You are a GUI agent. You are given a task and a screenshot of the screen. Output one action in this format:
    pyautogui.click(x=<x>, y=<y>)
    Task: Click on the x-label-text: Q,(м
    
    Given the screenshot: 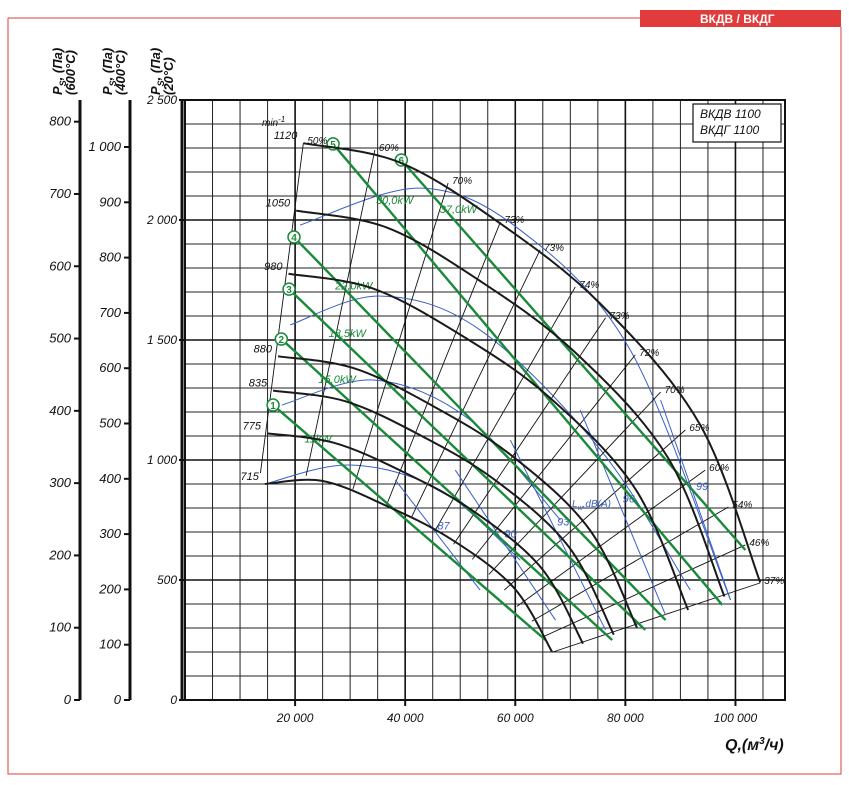 What is the action you would take?
    pyautogui.click(x=742, y=745)
    